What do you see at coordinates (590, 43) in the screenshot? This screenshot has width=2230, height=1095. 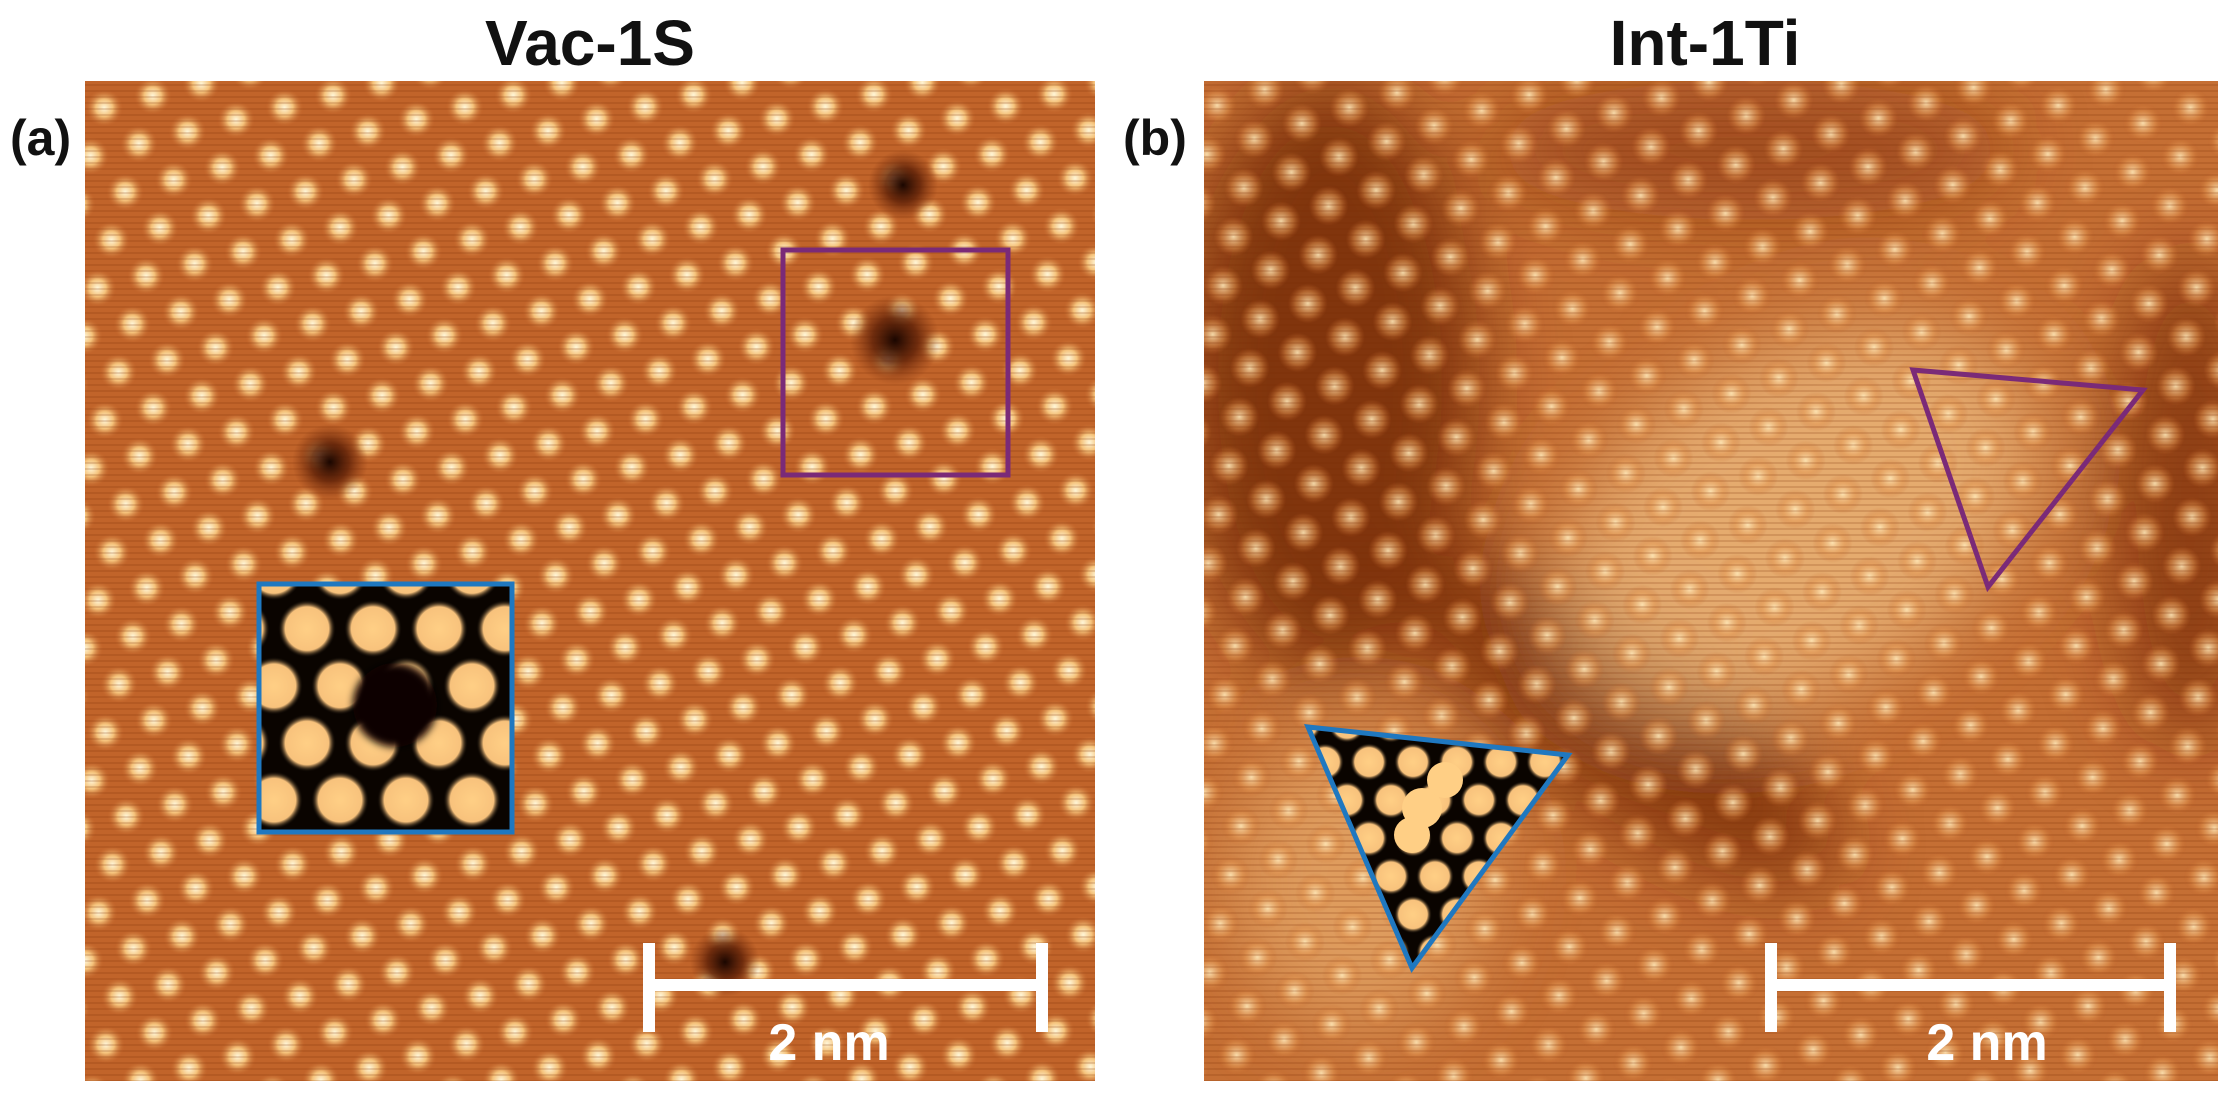 I see `panel-title: Vac-1S` at bounding box center [590, 43].